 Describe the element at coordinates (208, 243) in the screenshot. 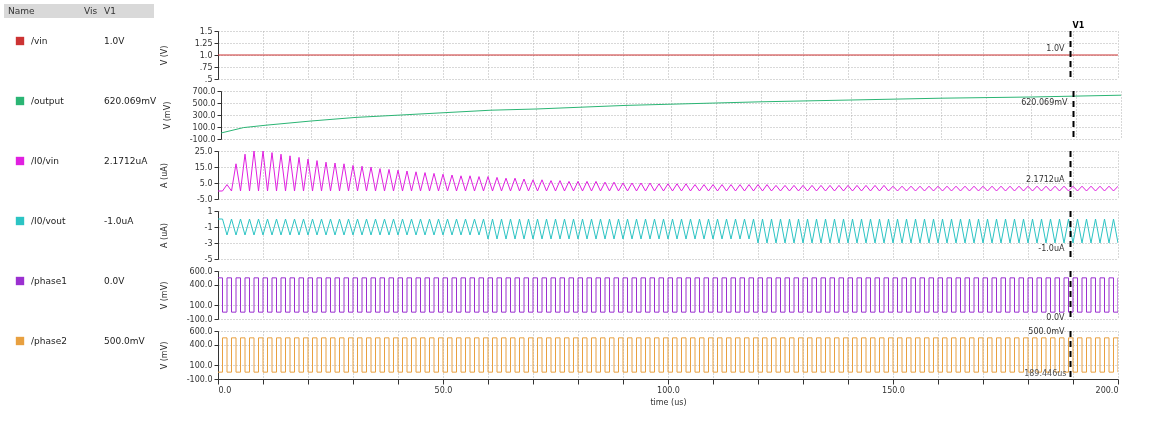

I see `y-tick-label: -3` at that location.